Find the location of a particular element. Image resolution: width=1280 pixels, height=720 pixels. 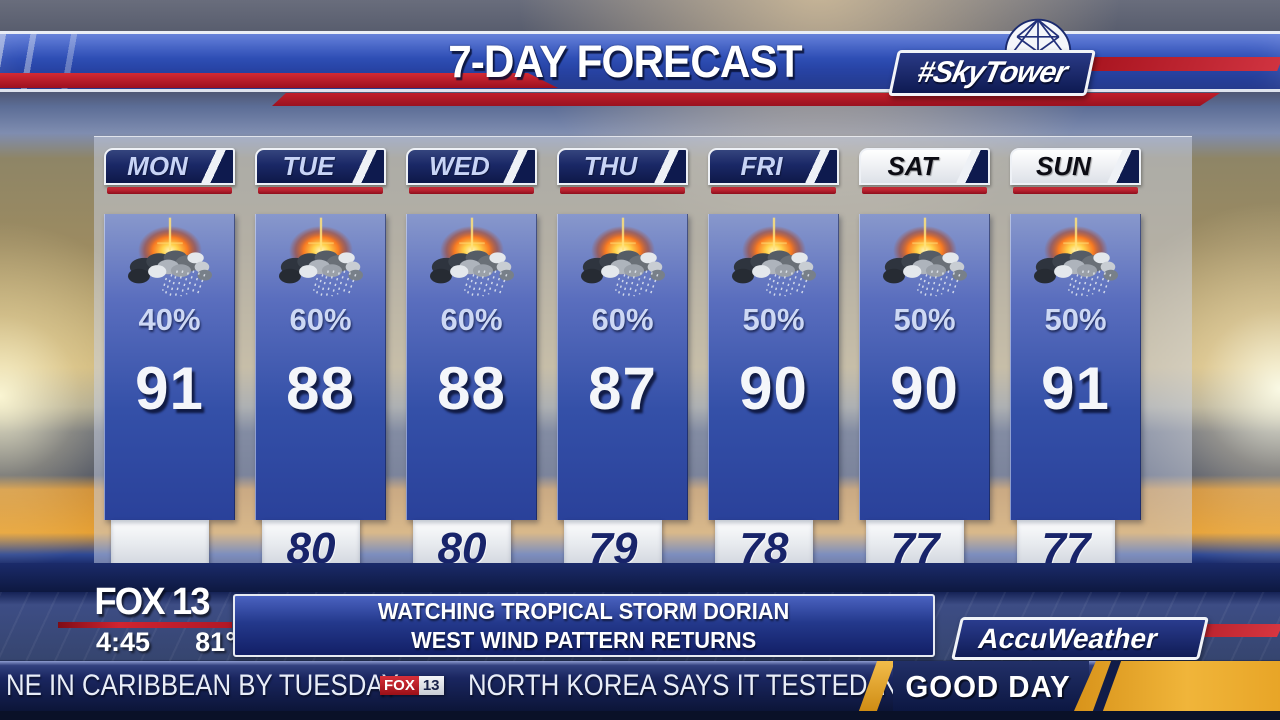

day-column-fri: FRI 50% 90 78 is located at coordinates (773, 363).